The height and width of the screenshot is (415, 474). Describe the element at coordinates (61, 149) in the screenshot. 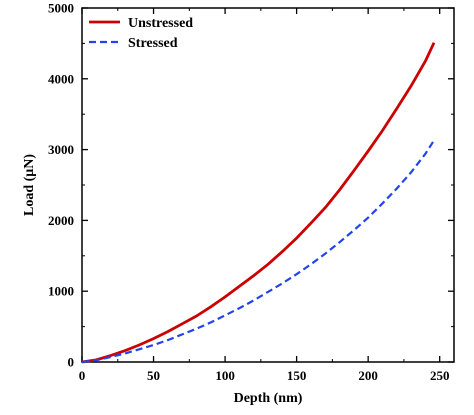

I see `y-tick-label: 3000` at that location.